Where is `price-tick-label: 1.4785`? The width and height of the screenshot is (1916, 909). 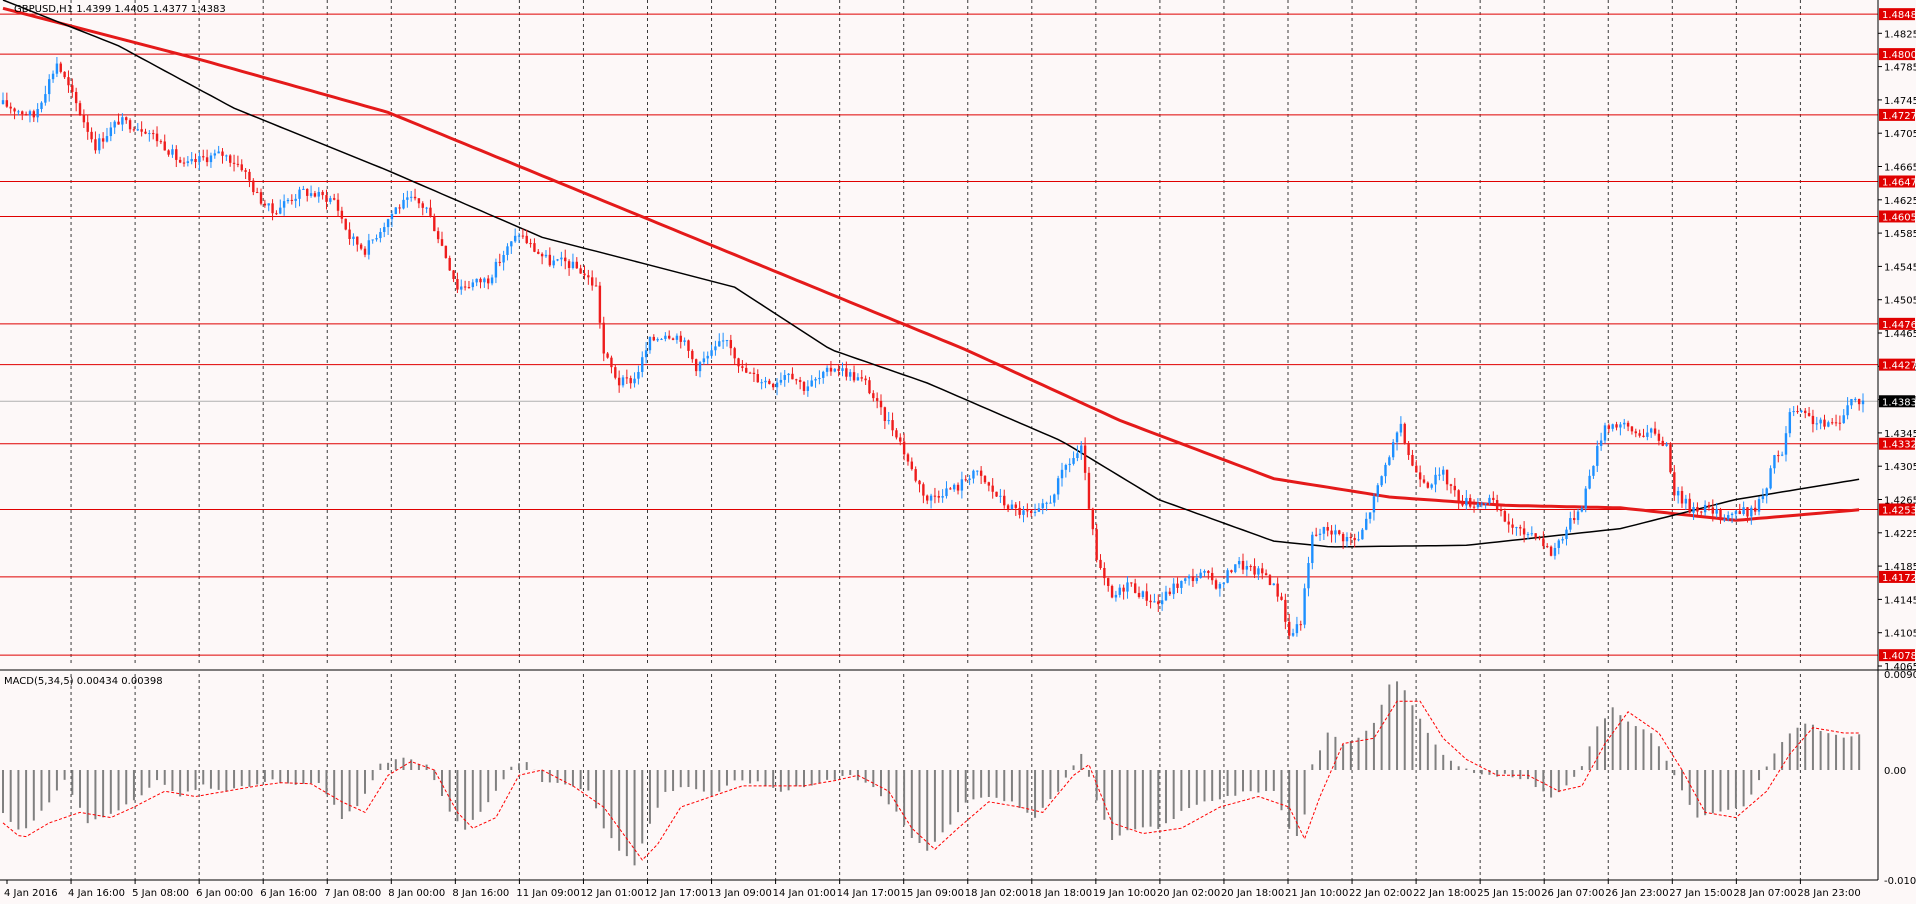
price-tick-label: 1.4785 is located at coordinates (1900, 68).